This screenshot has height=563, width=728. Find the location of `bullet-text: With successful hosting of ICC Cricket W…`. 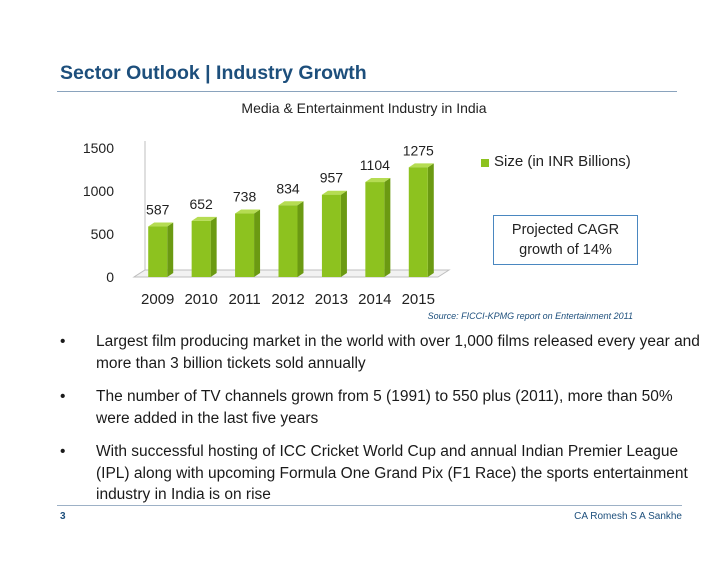

bullet-text: With successful hosting of ICC Cricket W… is located at coordinates (392, 473).